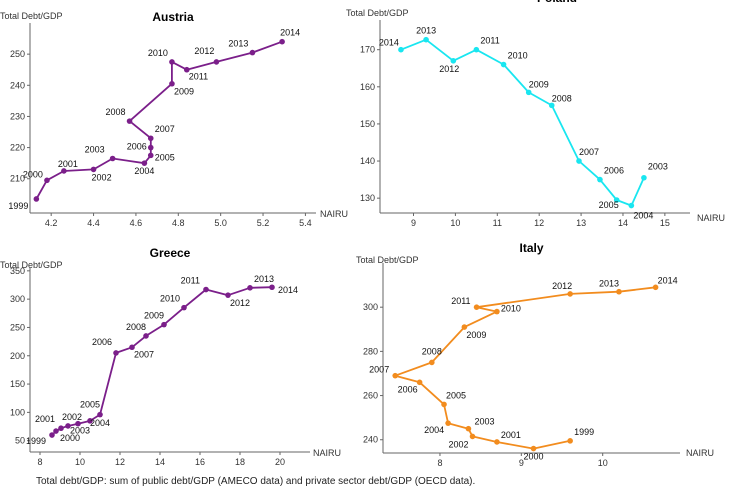 Image resolution: width=733 pixels, height=487 pixels. I want to click on italy-point-2005, so click(444, 404).